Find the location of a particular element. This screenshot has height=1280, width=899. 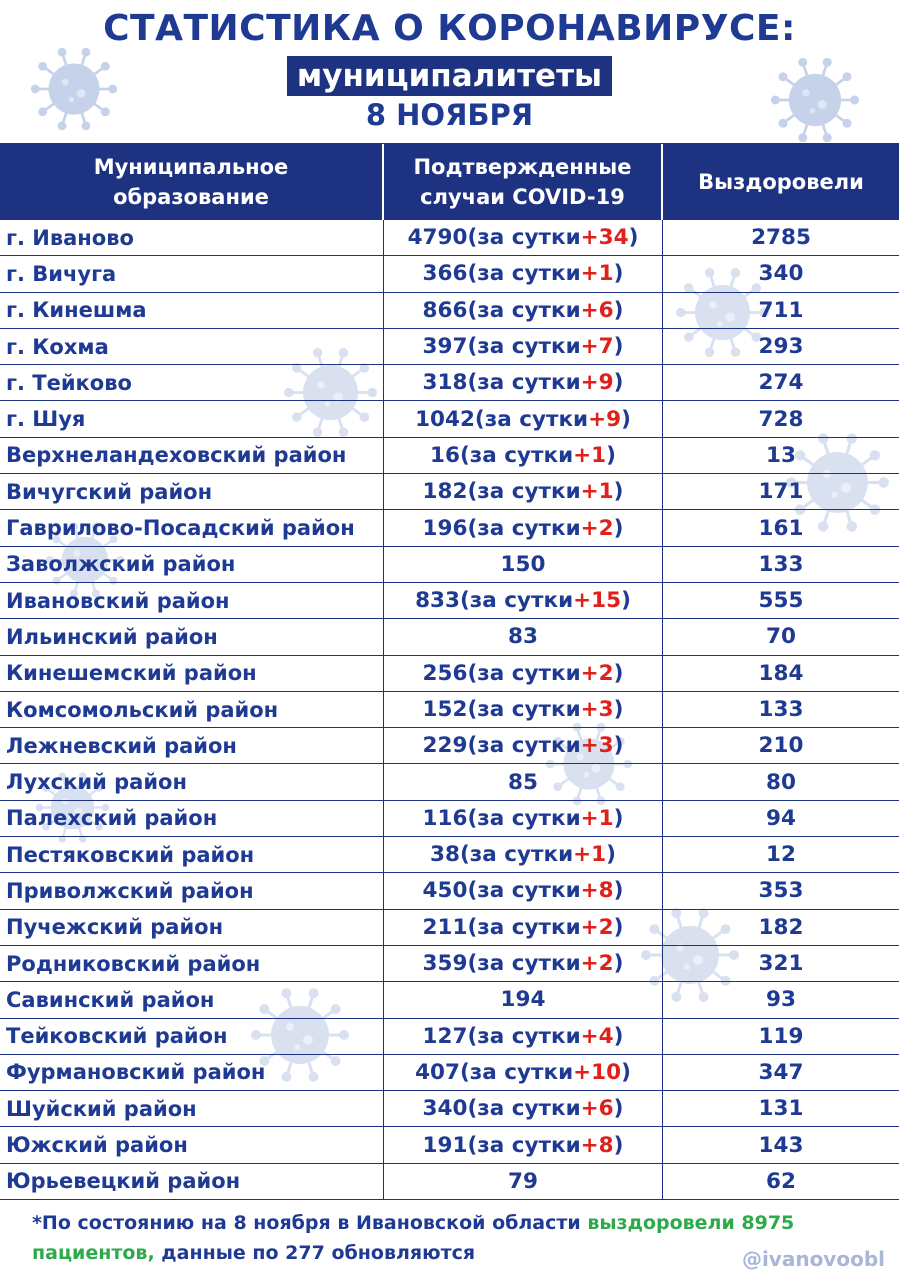

municipality-name: г. Кохма is located at coordinates (192, 346).